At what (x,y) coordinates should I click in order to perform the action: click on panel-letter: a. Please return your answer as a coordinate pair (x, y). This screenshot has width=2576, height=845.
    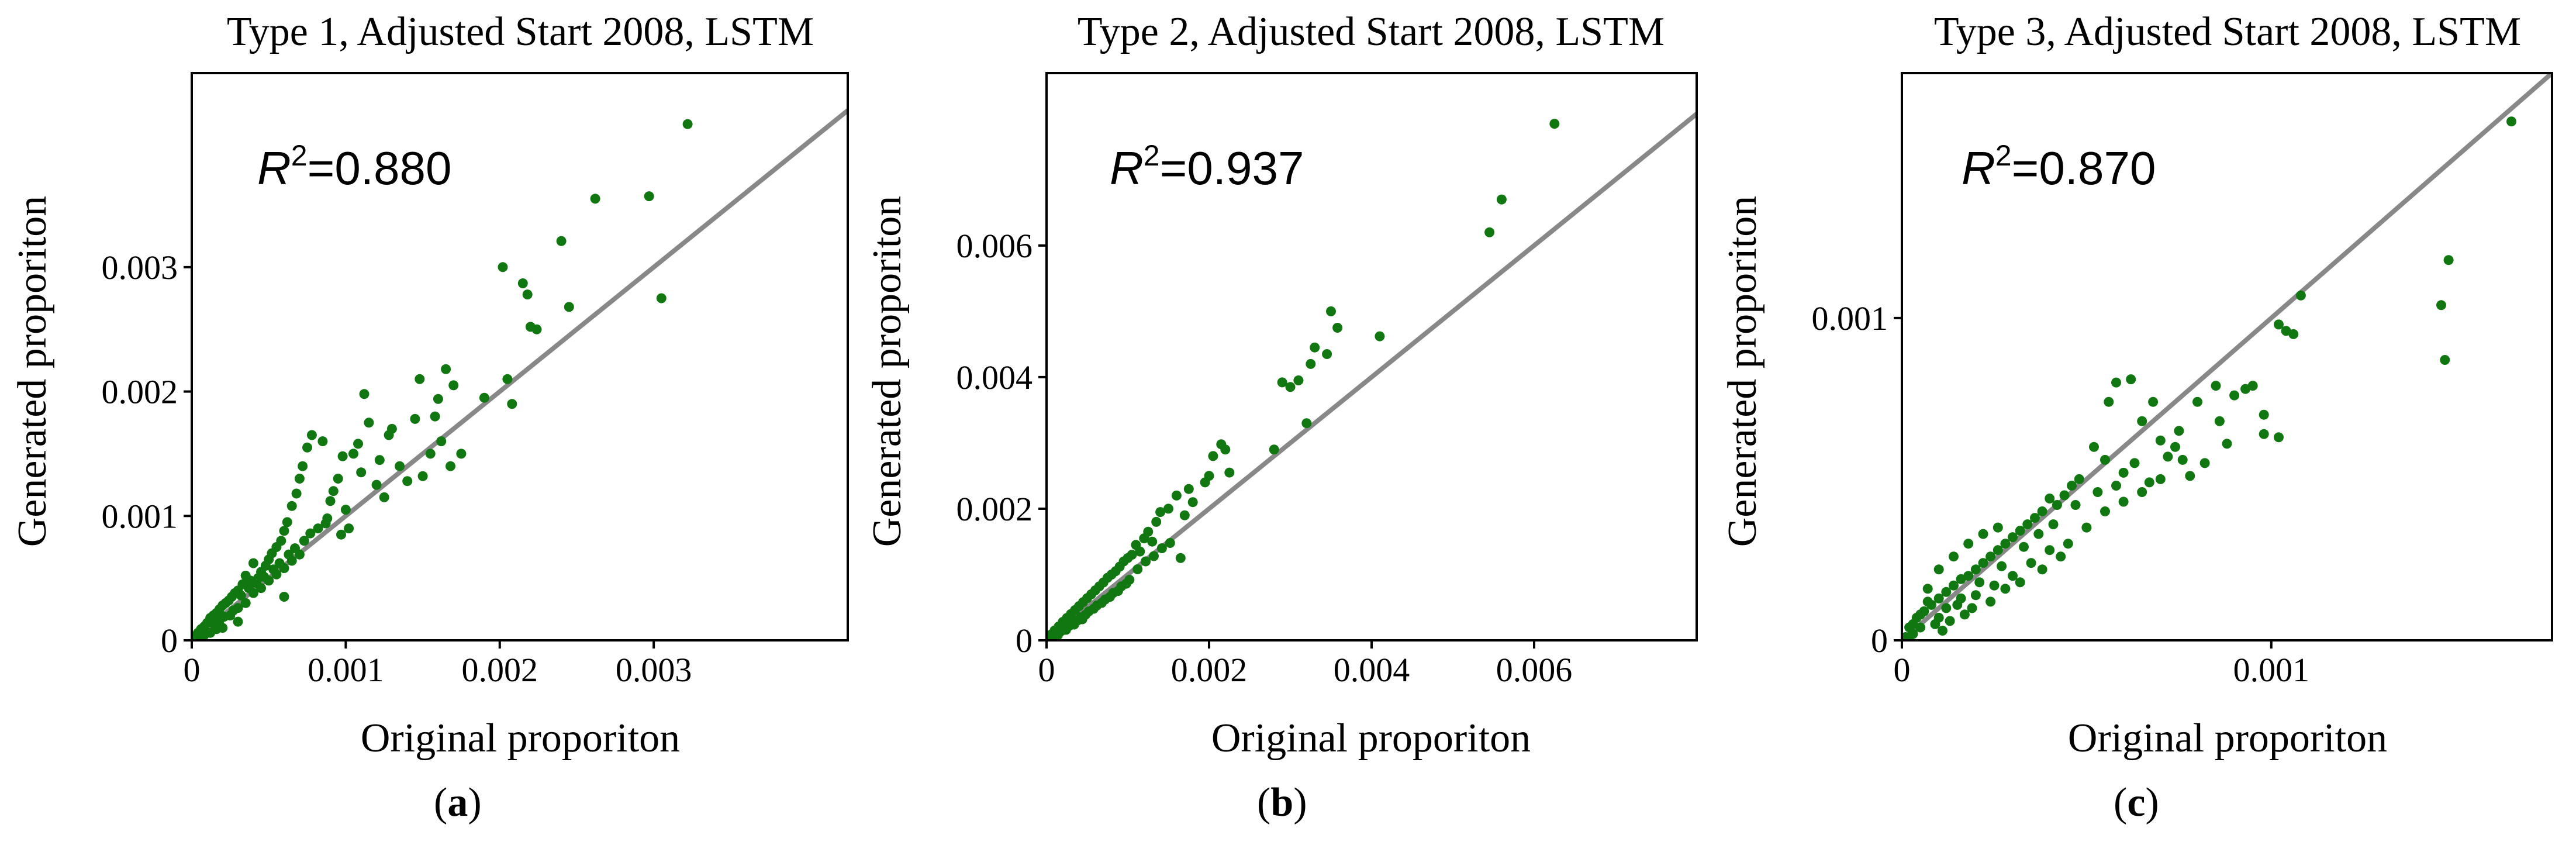
    Looking at the image, I should click on (457, 802).